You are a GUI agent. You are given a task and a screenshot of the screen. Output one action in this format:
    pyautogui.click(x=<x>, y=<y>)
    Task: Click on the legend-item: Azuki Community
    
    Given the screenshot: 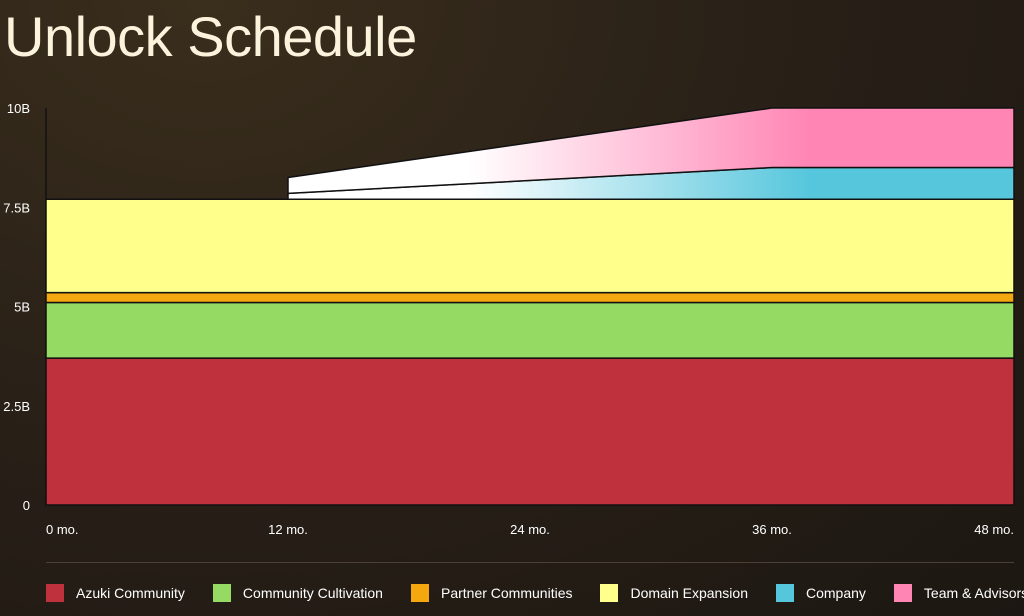 What is the action you would take?
    pyautogui.click(x=115, y=593)
    